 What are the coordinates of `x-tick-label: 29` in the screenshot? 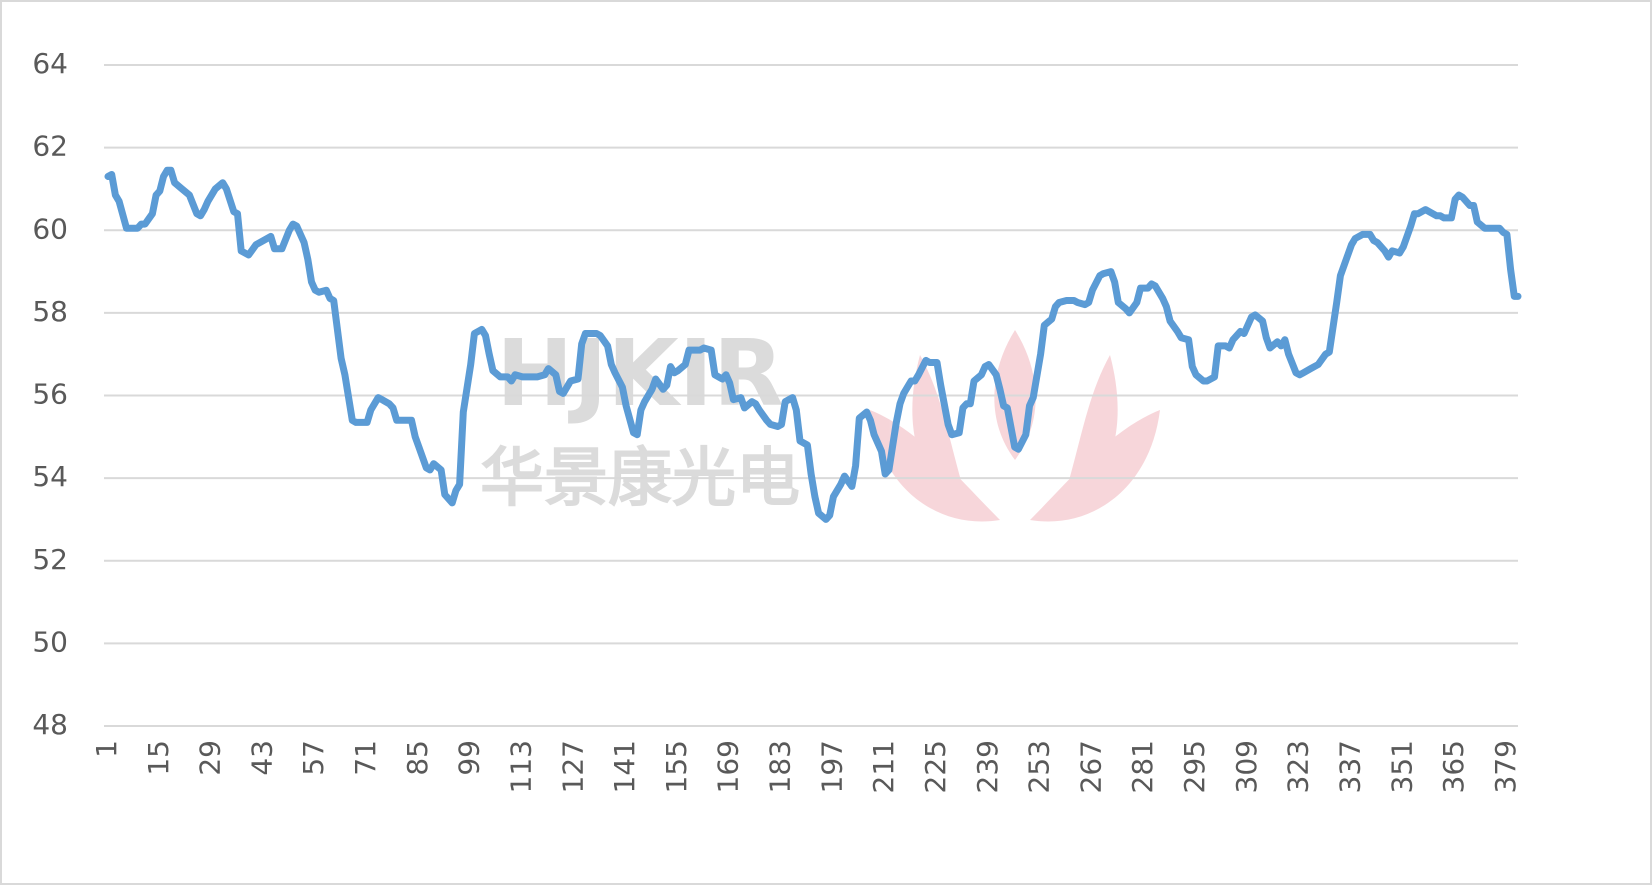 It's located at (210, 758).